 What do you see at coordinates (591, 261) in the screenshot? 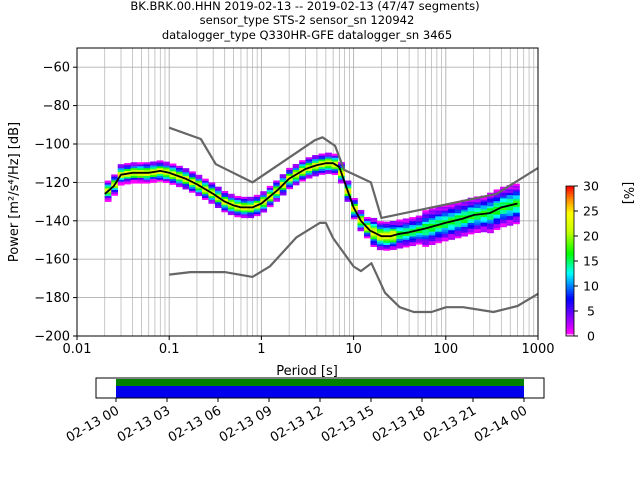
I see `colorbar-tick-label: 15` at bounding box center [591, 261].